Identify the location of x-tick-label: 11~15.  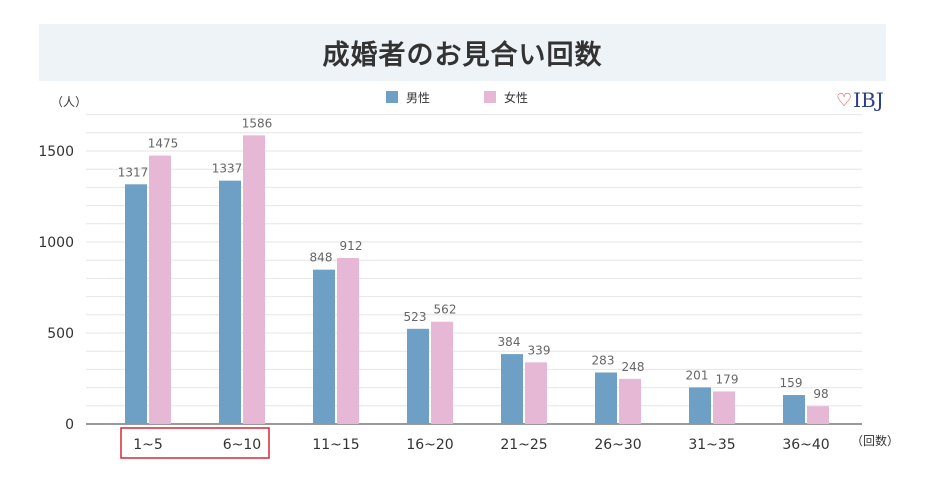
(335, 445).